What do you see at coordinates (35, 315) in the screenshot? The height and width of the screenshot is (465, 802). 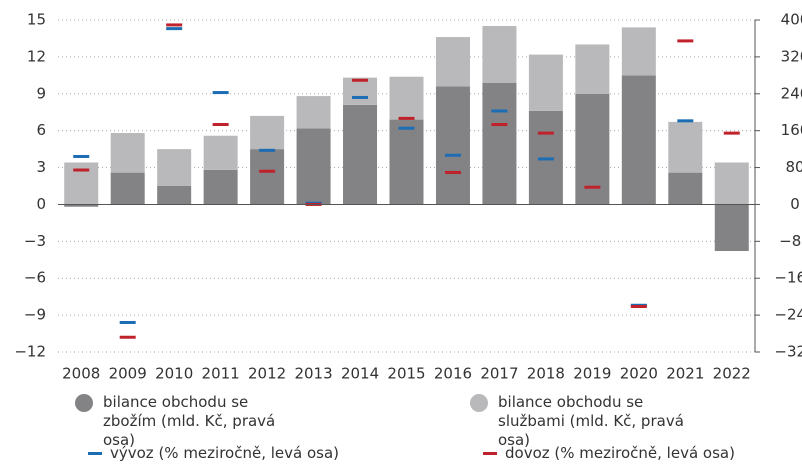 I see `y-tick-label: −9` at bounding box center [35, 315].